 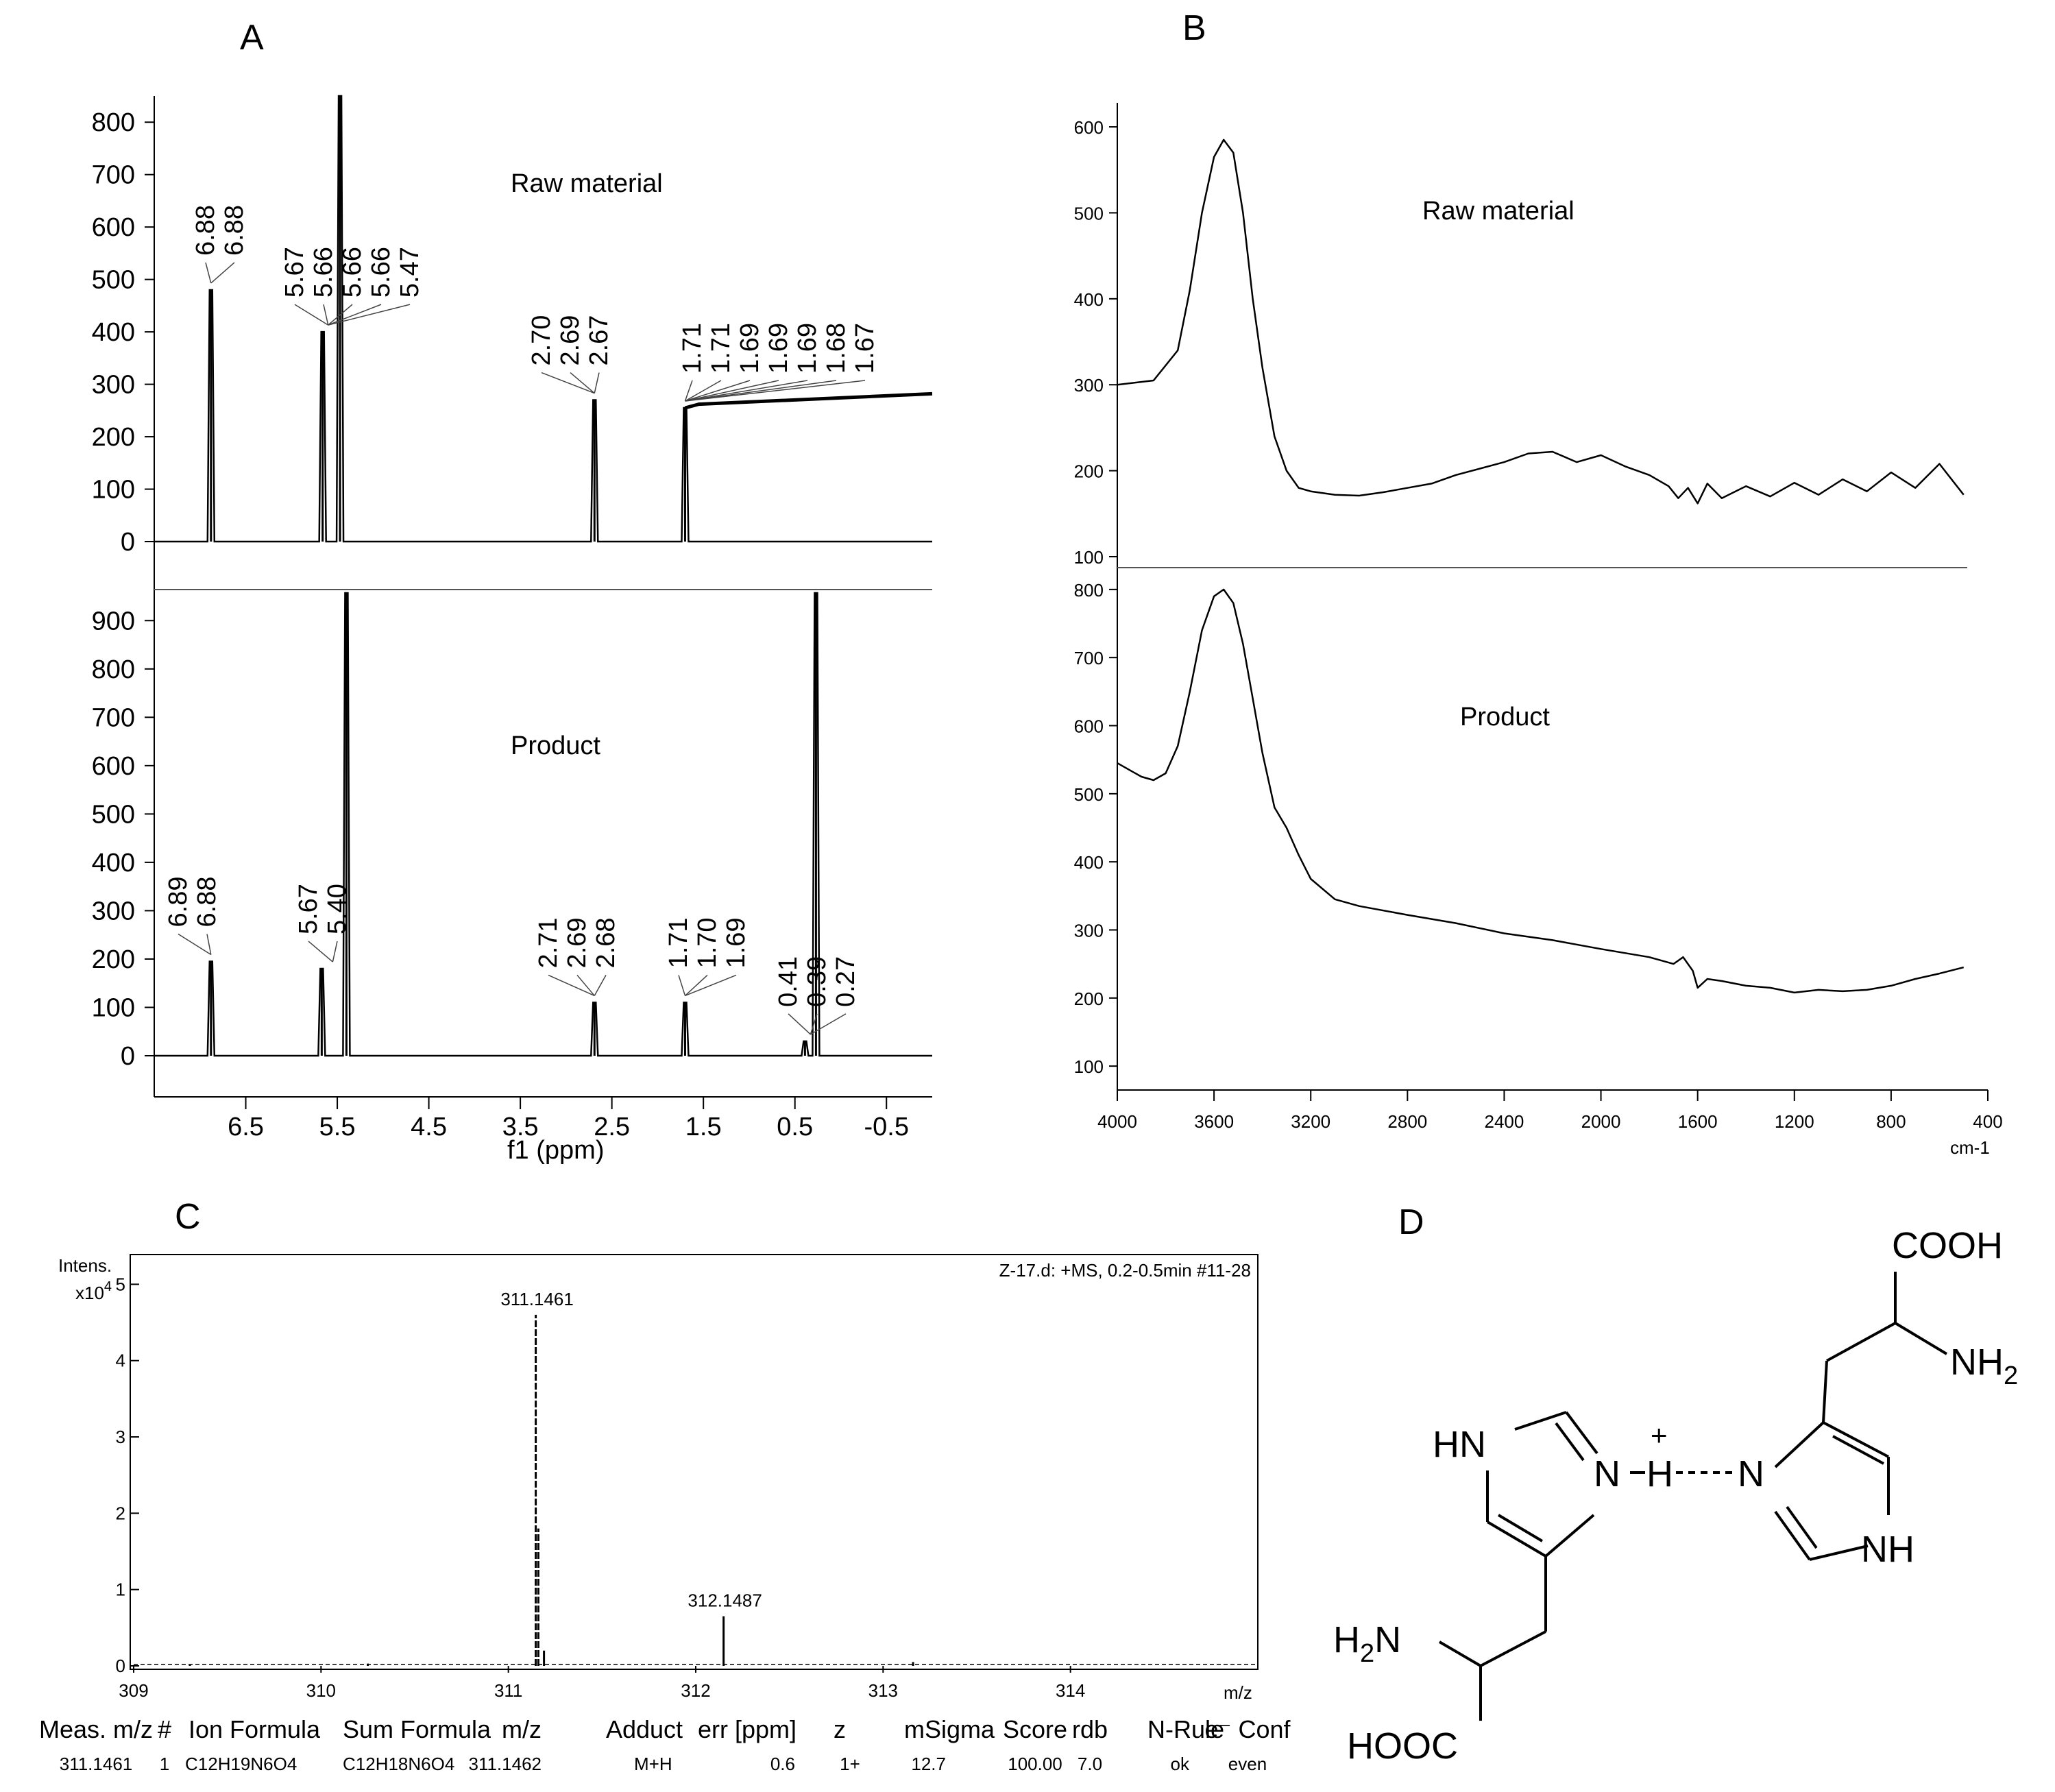 I want to click on structure-bonds, so click(x=1693, y=1496).